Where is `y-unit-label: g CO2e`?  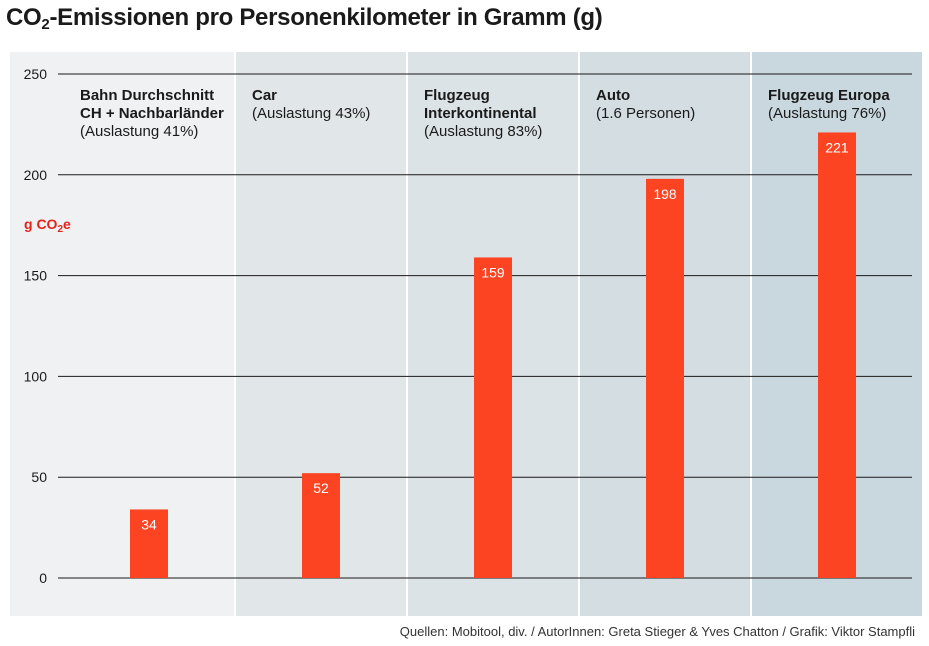 y-unit-label: g CO2e is located at coordinates (47, 225).